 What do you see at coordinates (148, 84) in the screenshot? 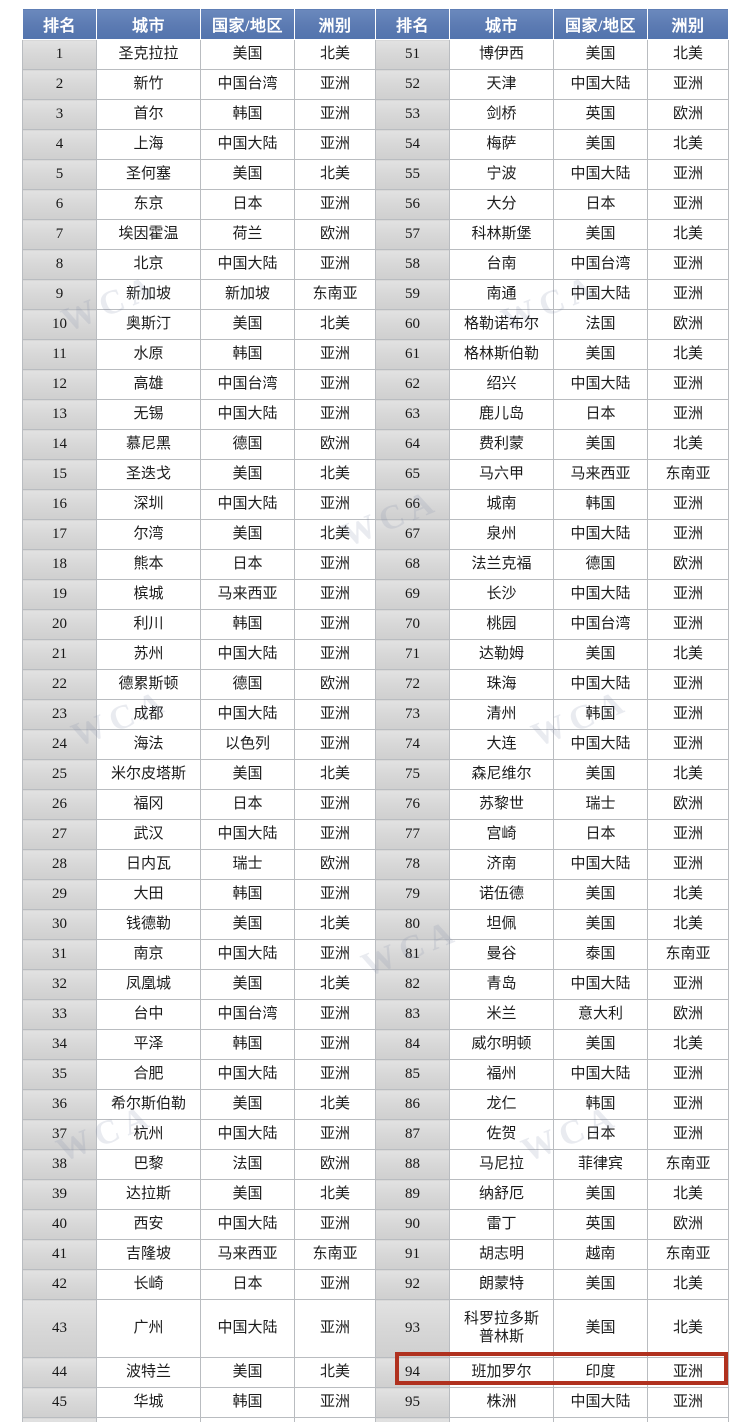
I see `cell-city-left: 新竹` at bounding box center [148, 84].